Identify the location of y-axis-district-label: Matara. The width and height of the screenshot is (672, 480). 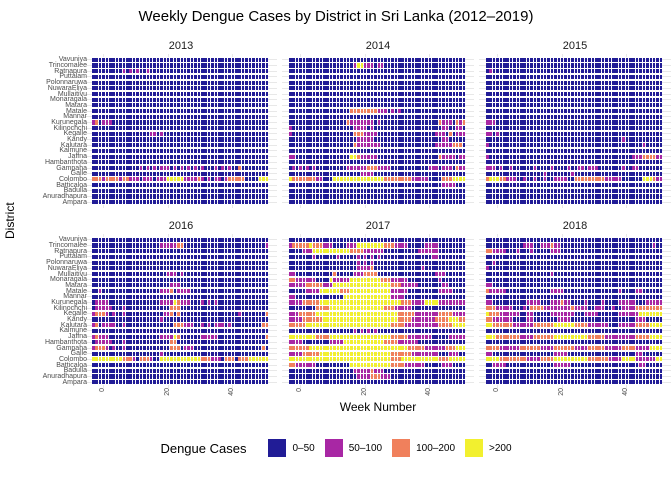
(76, 105).